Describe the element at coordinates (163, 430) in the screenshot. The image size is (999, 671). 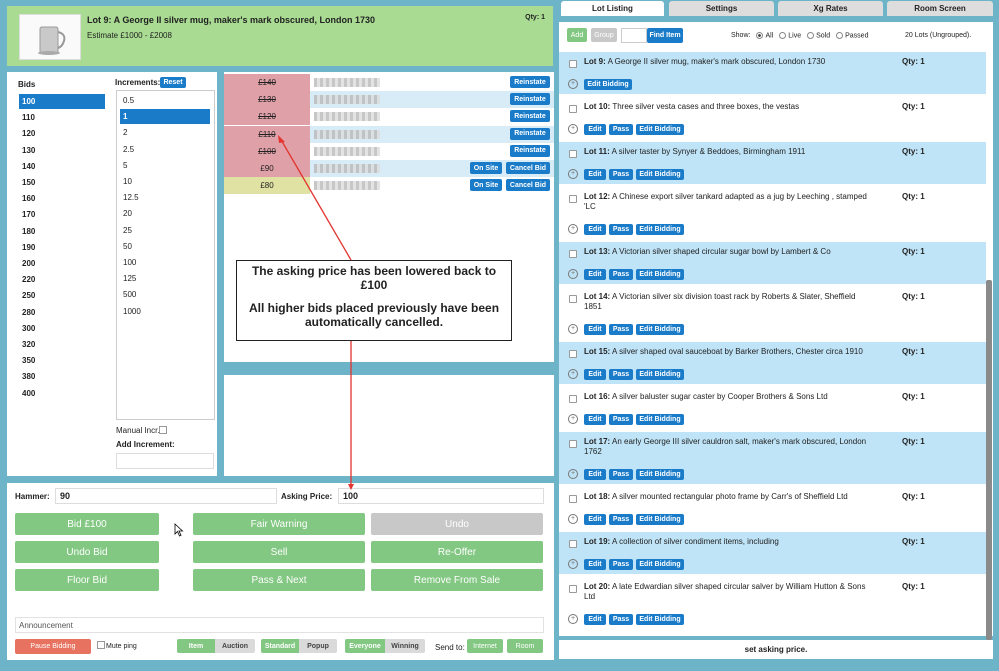
I see `manual-incr-checkbox` at that location.